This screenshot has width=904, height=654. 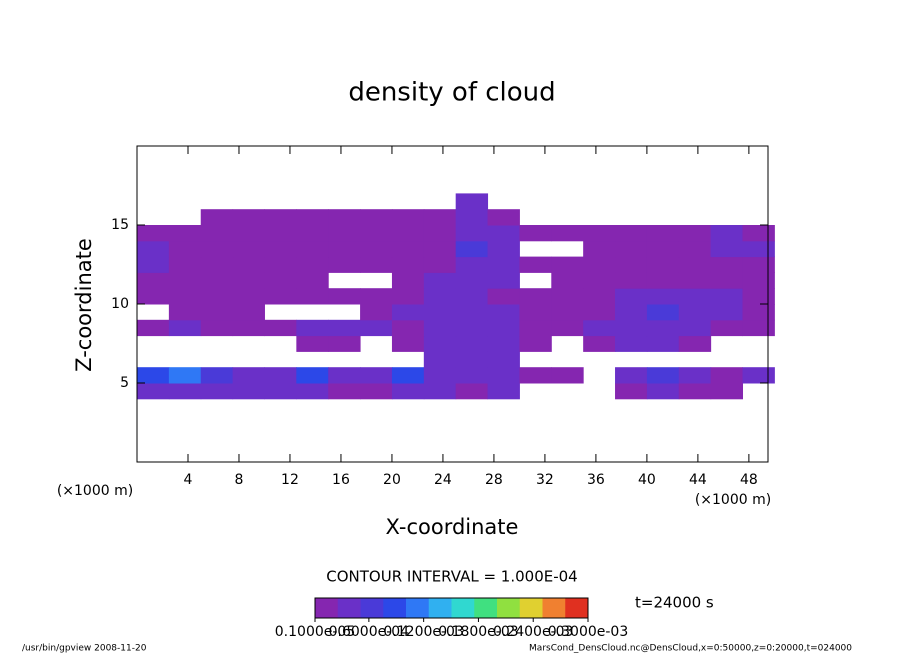 What do you see at coordinates (647, 480) in the screenshot?
I see `x-tick-label: 40` at bounding box center [647, 480].